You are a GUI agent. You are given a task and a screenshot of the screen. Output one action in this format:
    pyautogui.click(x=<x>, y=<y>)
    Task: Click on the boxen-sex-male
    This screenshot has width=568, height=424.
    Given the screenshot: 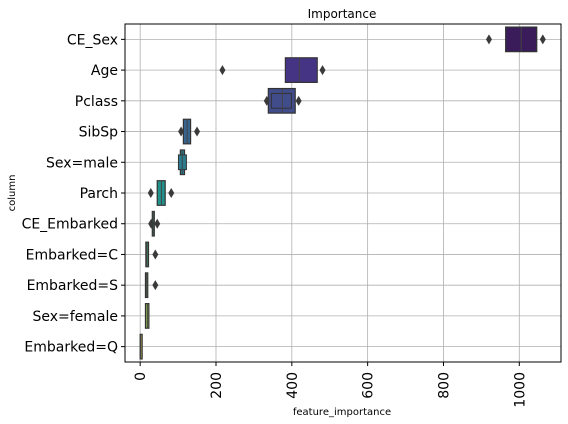 What is the action you would take?
    pyautogui.click(x=182, y=162)
    